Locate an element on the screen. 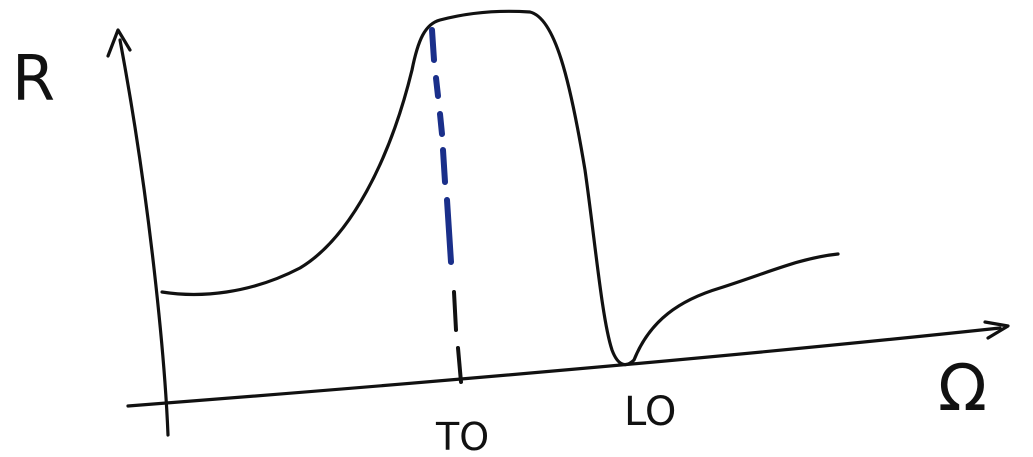  x-axis-label: Ω is located at coordinates (962, 389).